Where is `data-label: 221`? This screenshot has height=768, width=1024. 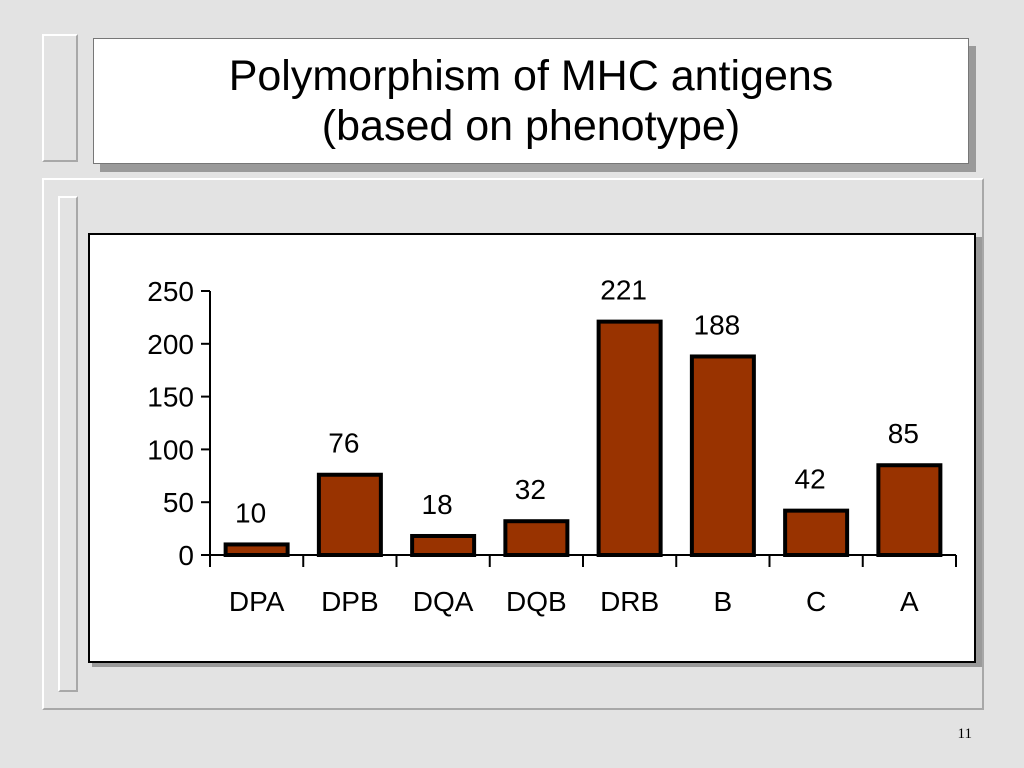
data-label: 221 is located at coordinates (623, 290).